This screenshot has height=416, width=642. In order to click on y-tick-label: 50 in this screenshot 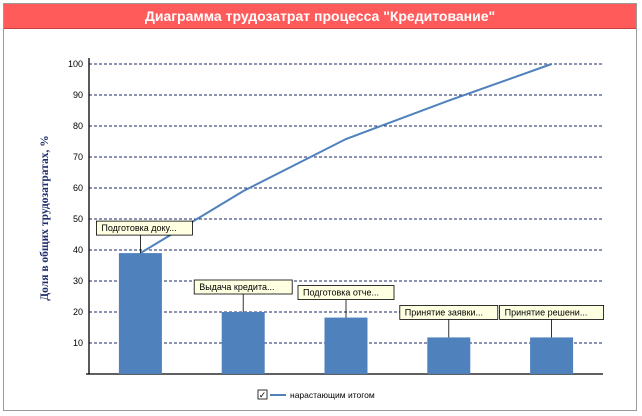, I will do `click(78, 219)`.